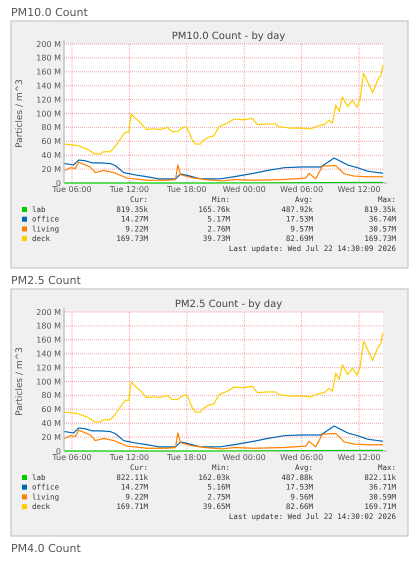 This screenshot has height=561, width=410. What do you see at coordinates (229, 36) in the screenshot?
I see `chart-title: PM10.0 Count - by day` at bounding box center [229, 36].